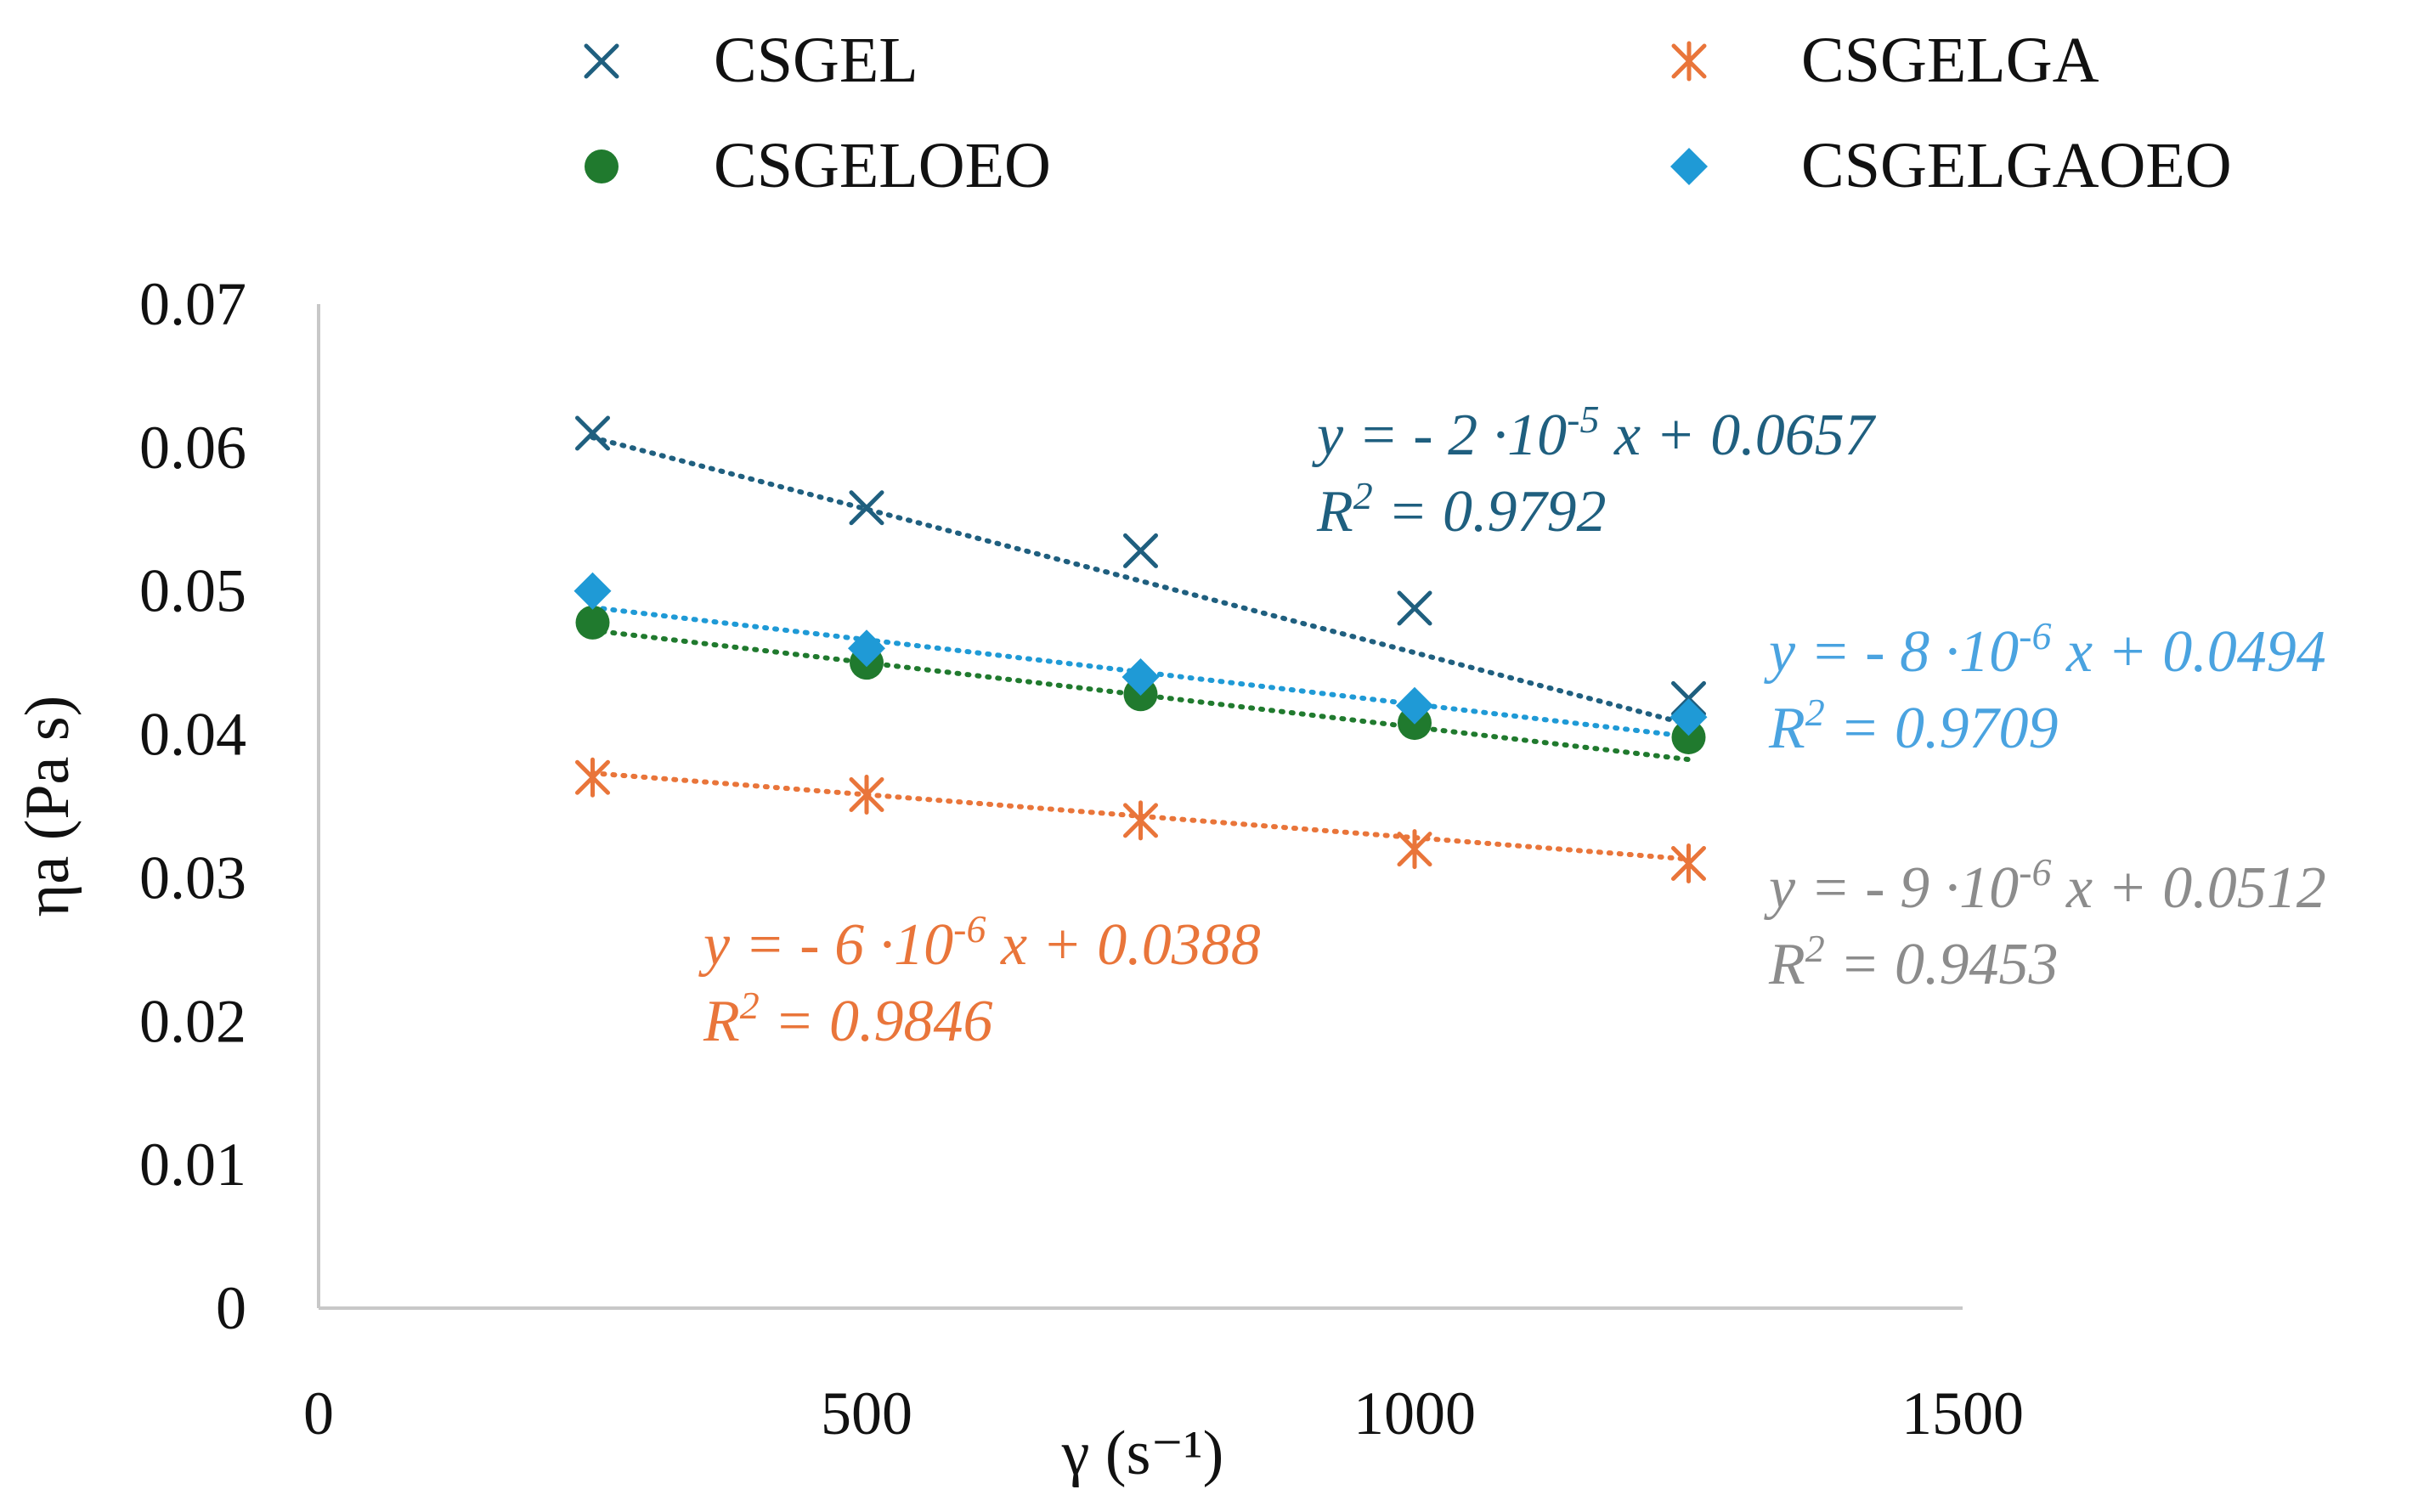 The height and width of the screenshot is (1512, 2435). I want to click on x-tick-label: 1500, so click(1962, 1413).